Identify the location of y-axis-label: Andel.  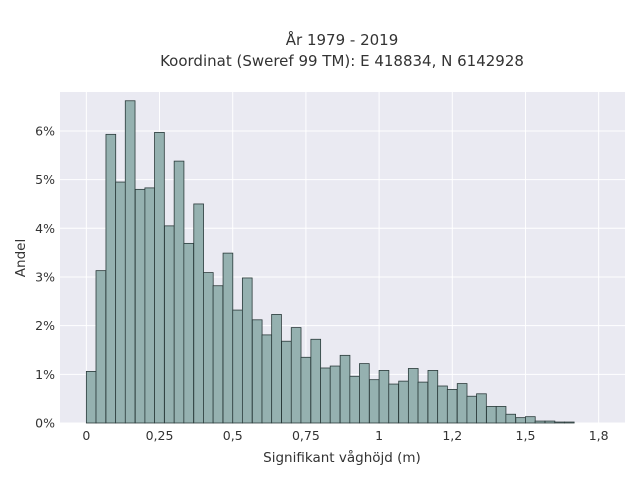
(21, 258).